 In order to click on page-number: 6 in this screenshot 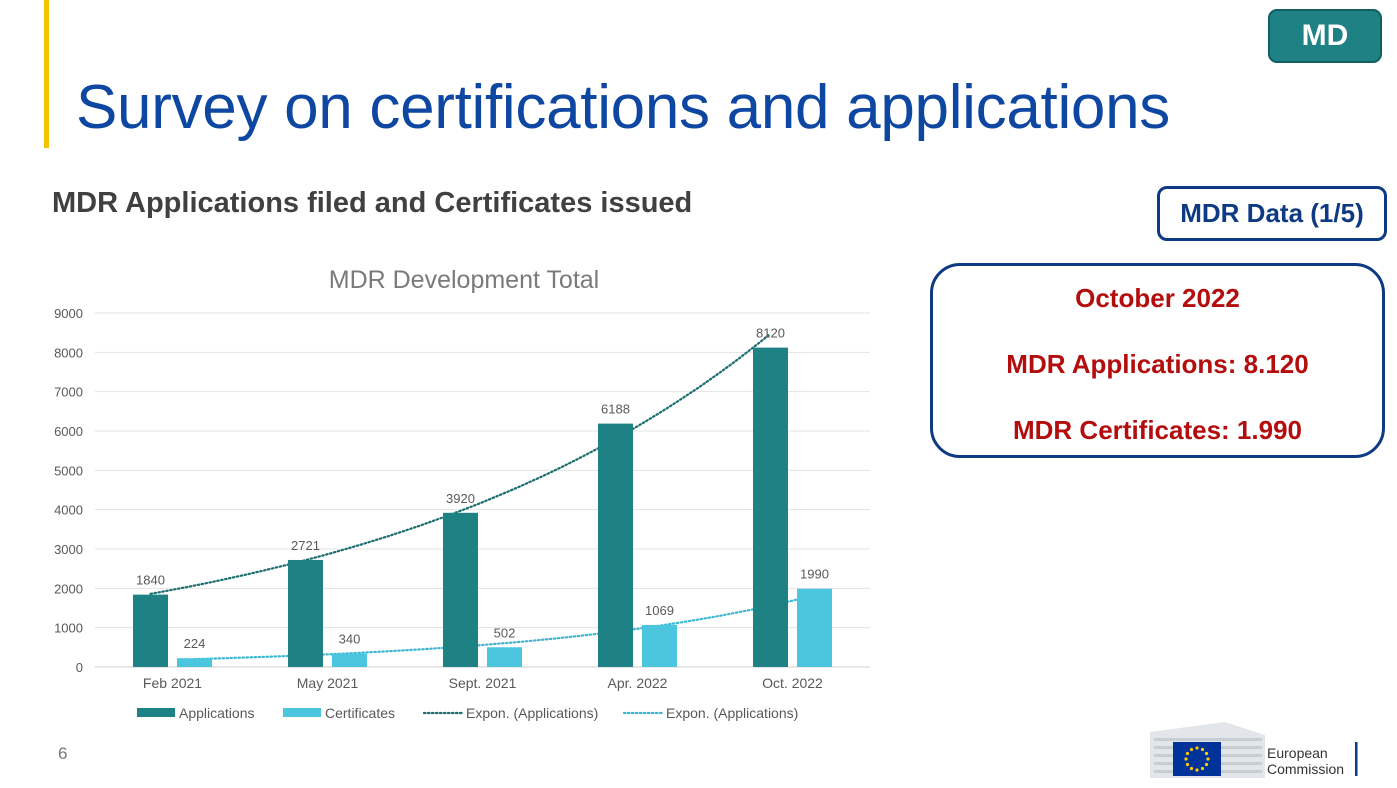, I will do `click(63, 753)`.